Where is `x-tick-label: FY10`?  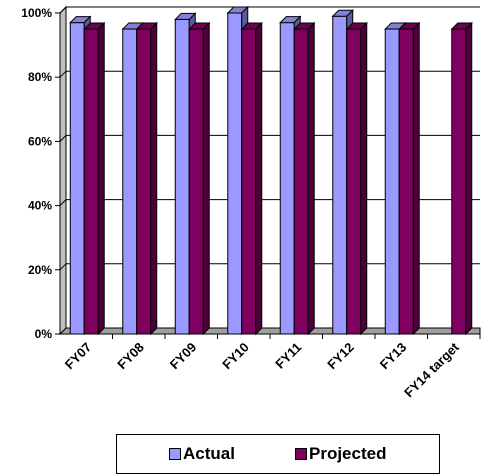
x-tick-label: FY10 is located at coordinates (235, 356).